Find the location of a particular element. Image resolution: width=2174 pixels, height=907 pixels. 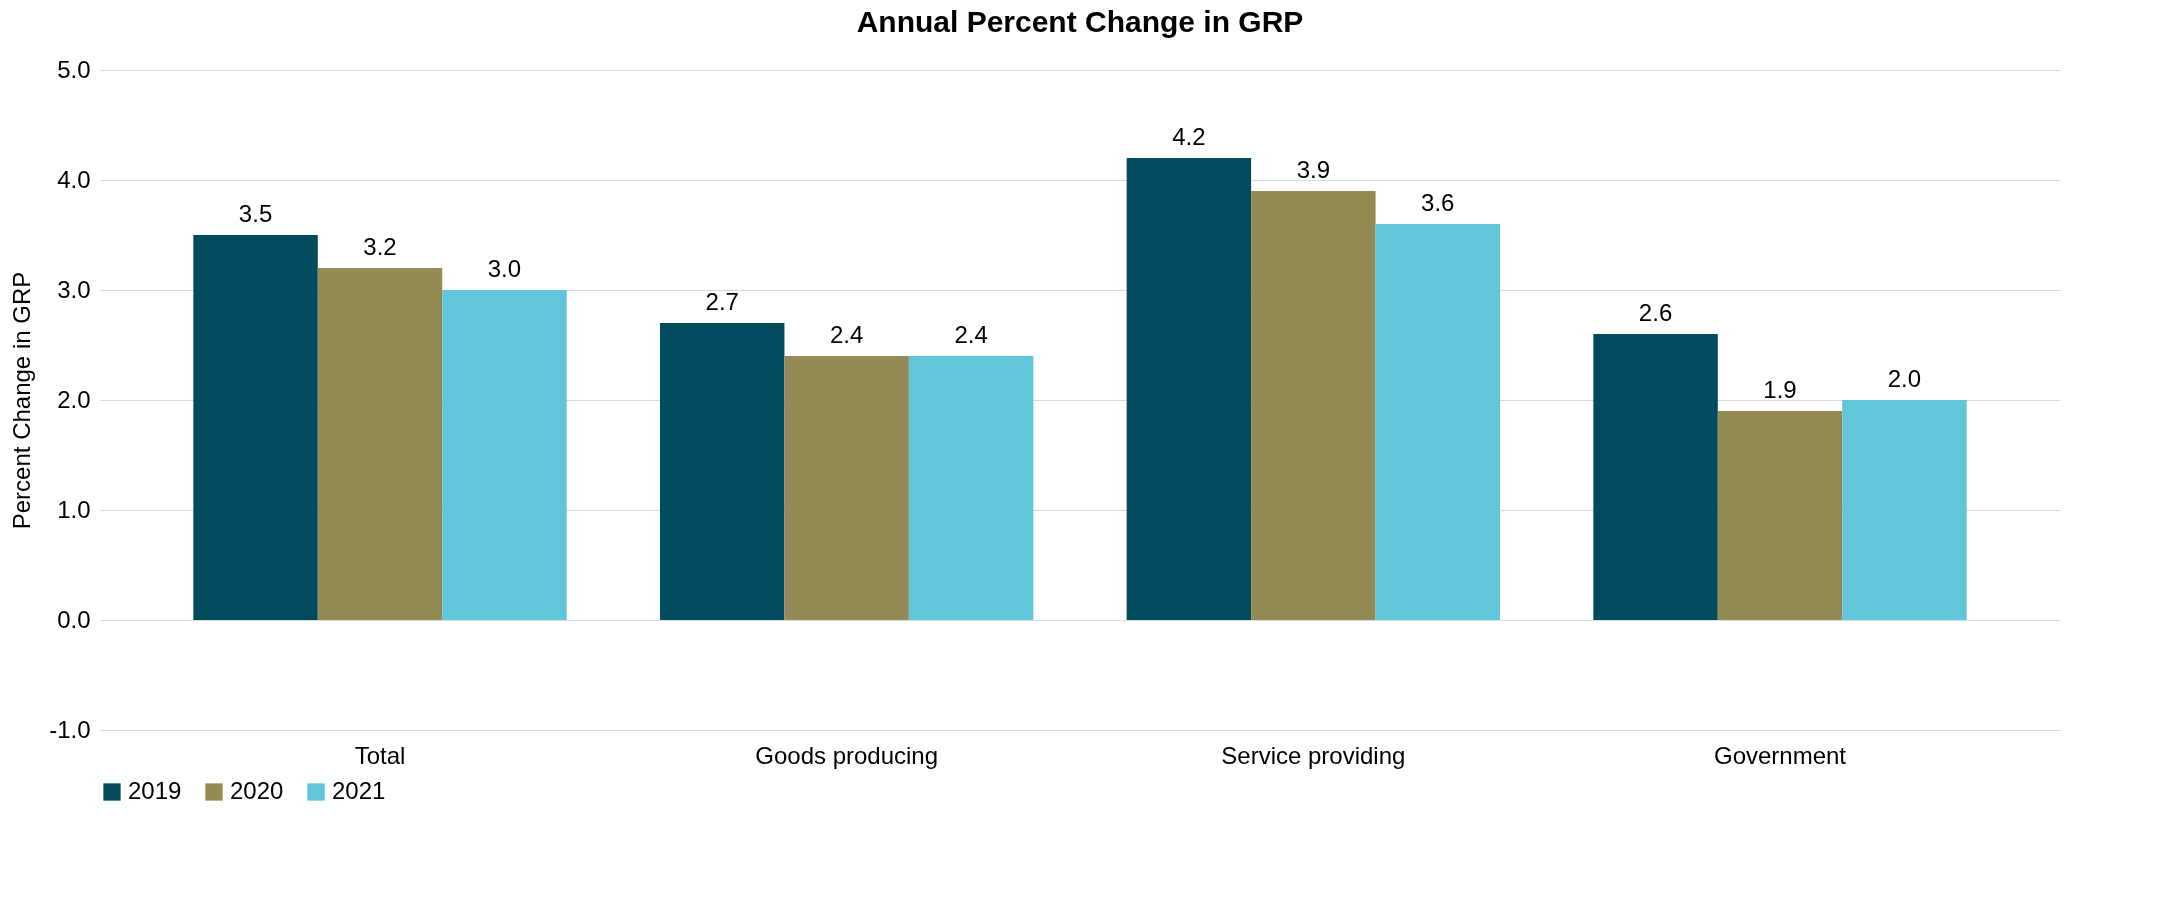

x-tick-label: Total is located at coordinates (380, 755).